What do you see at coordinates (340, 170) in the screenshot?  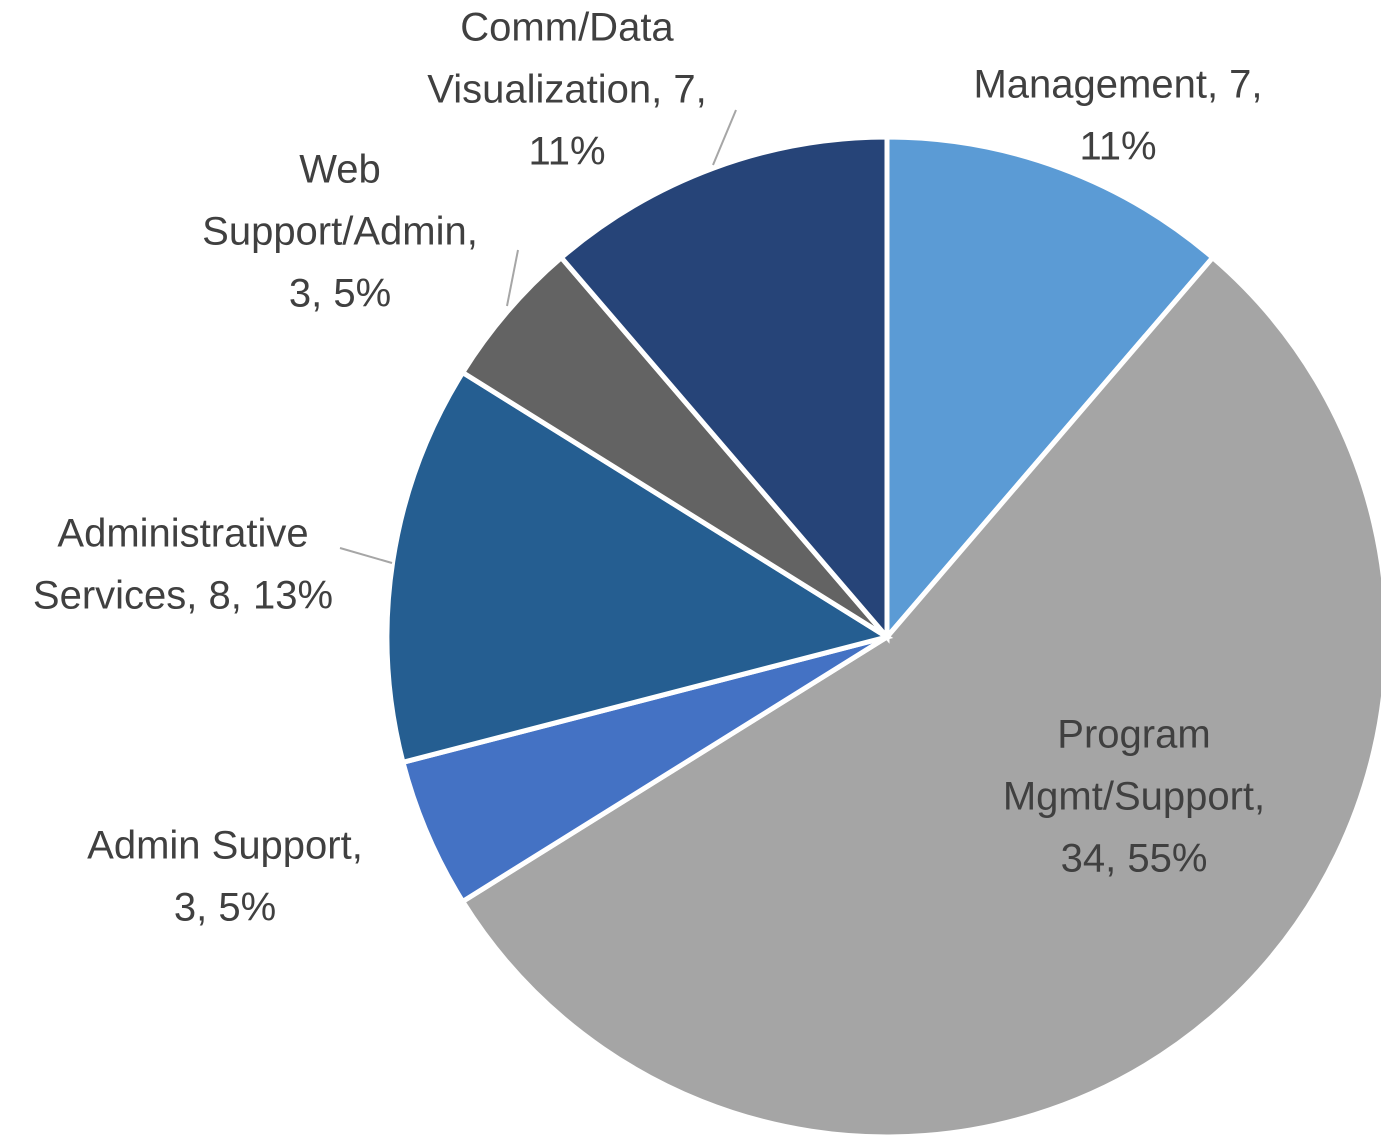 I see `data-label: Web` at bounding box center [340, 170].